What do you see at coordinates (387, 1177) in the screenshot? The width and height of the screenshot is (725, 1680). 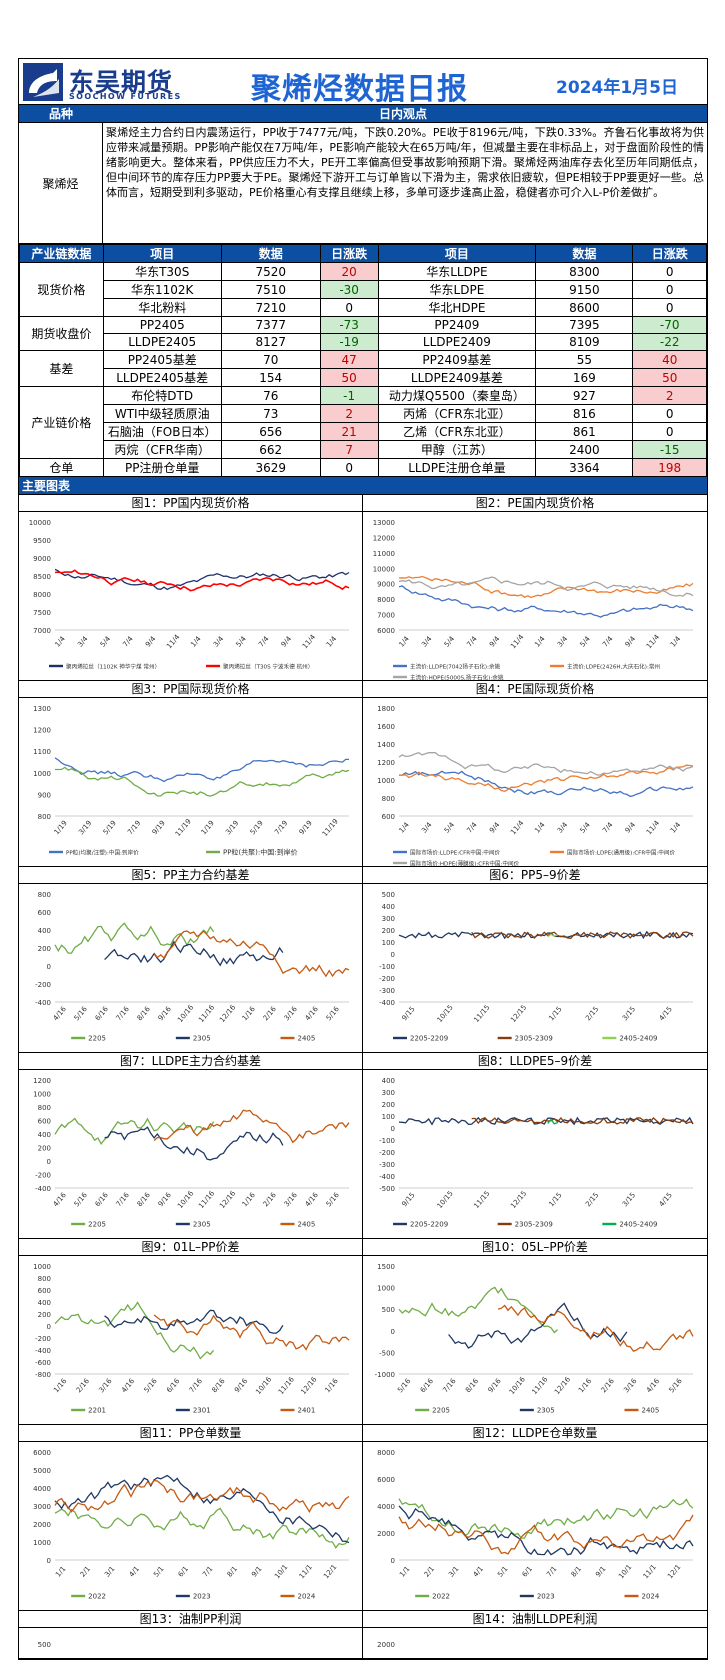 I see `y-tick-label: -400` at bounding box center [387, 1177].